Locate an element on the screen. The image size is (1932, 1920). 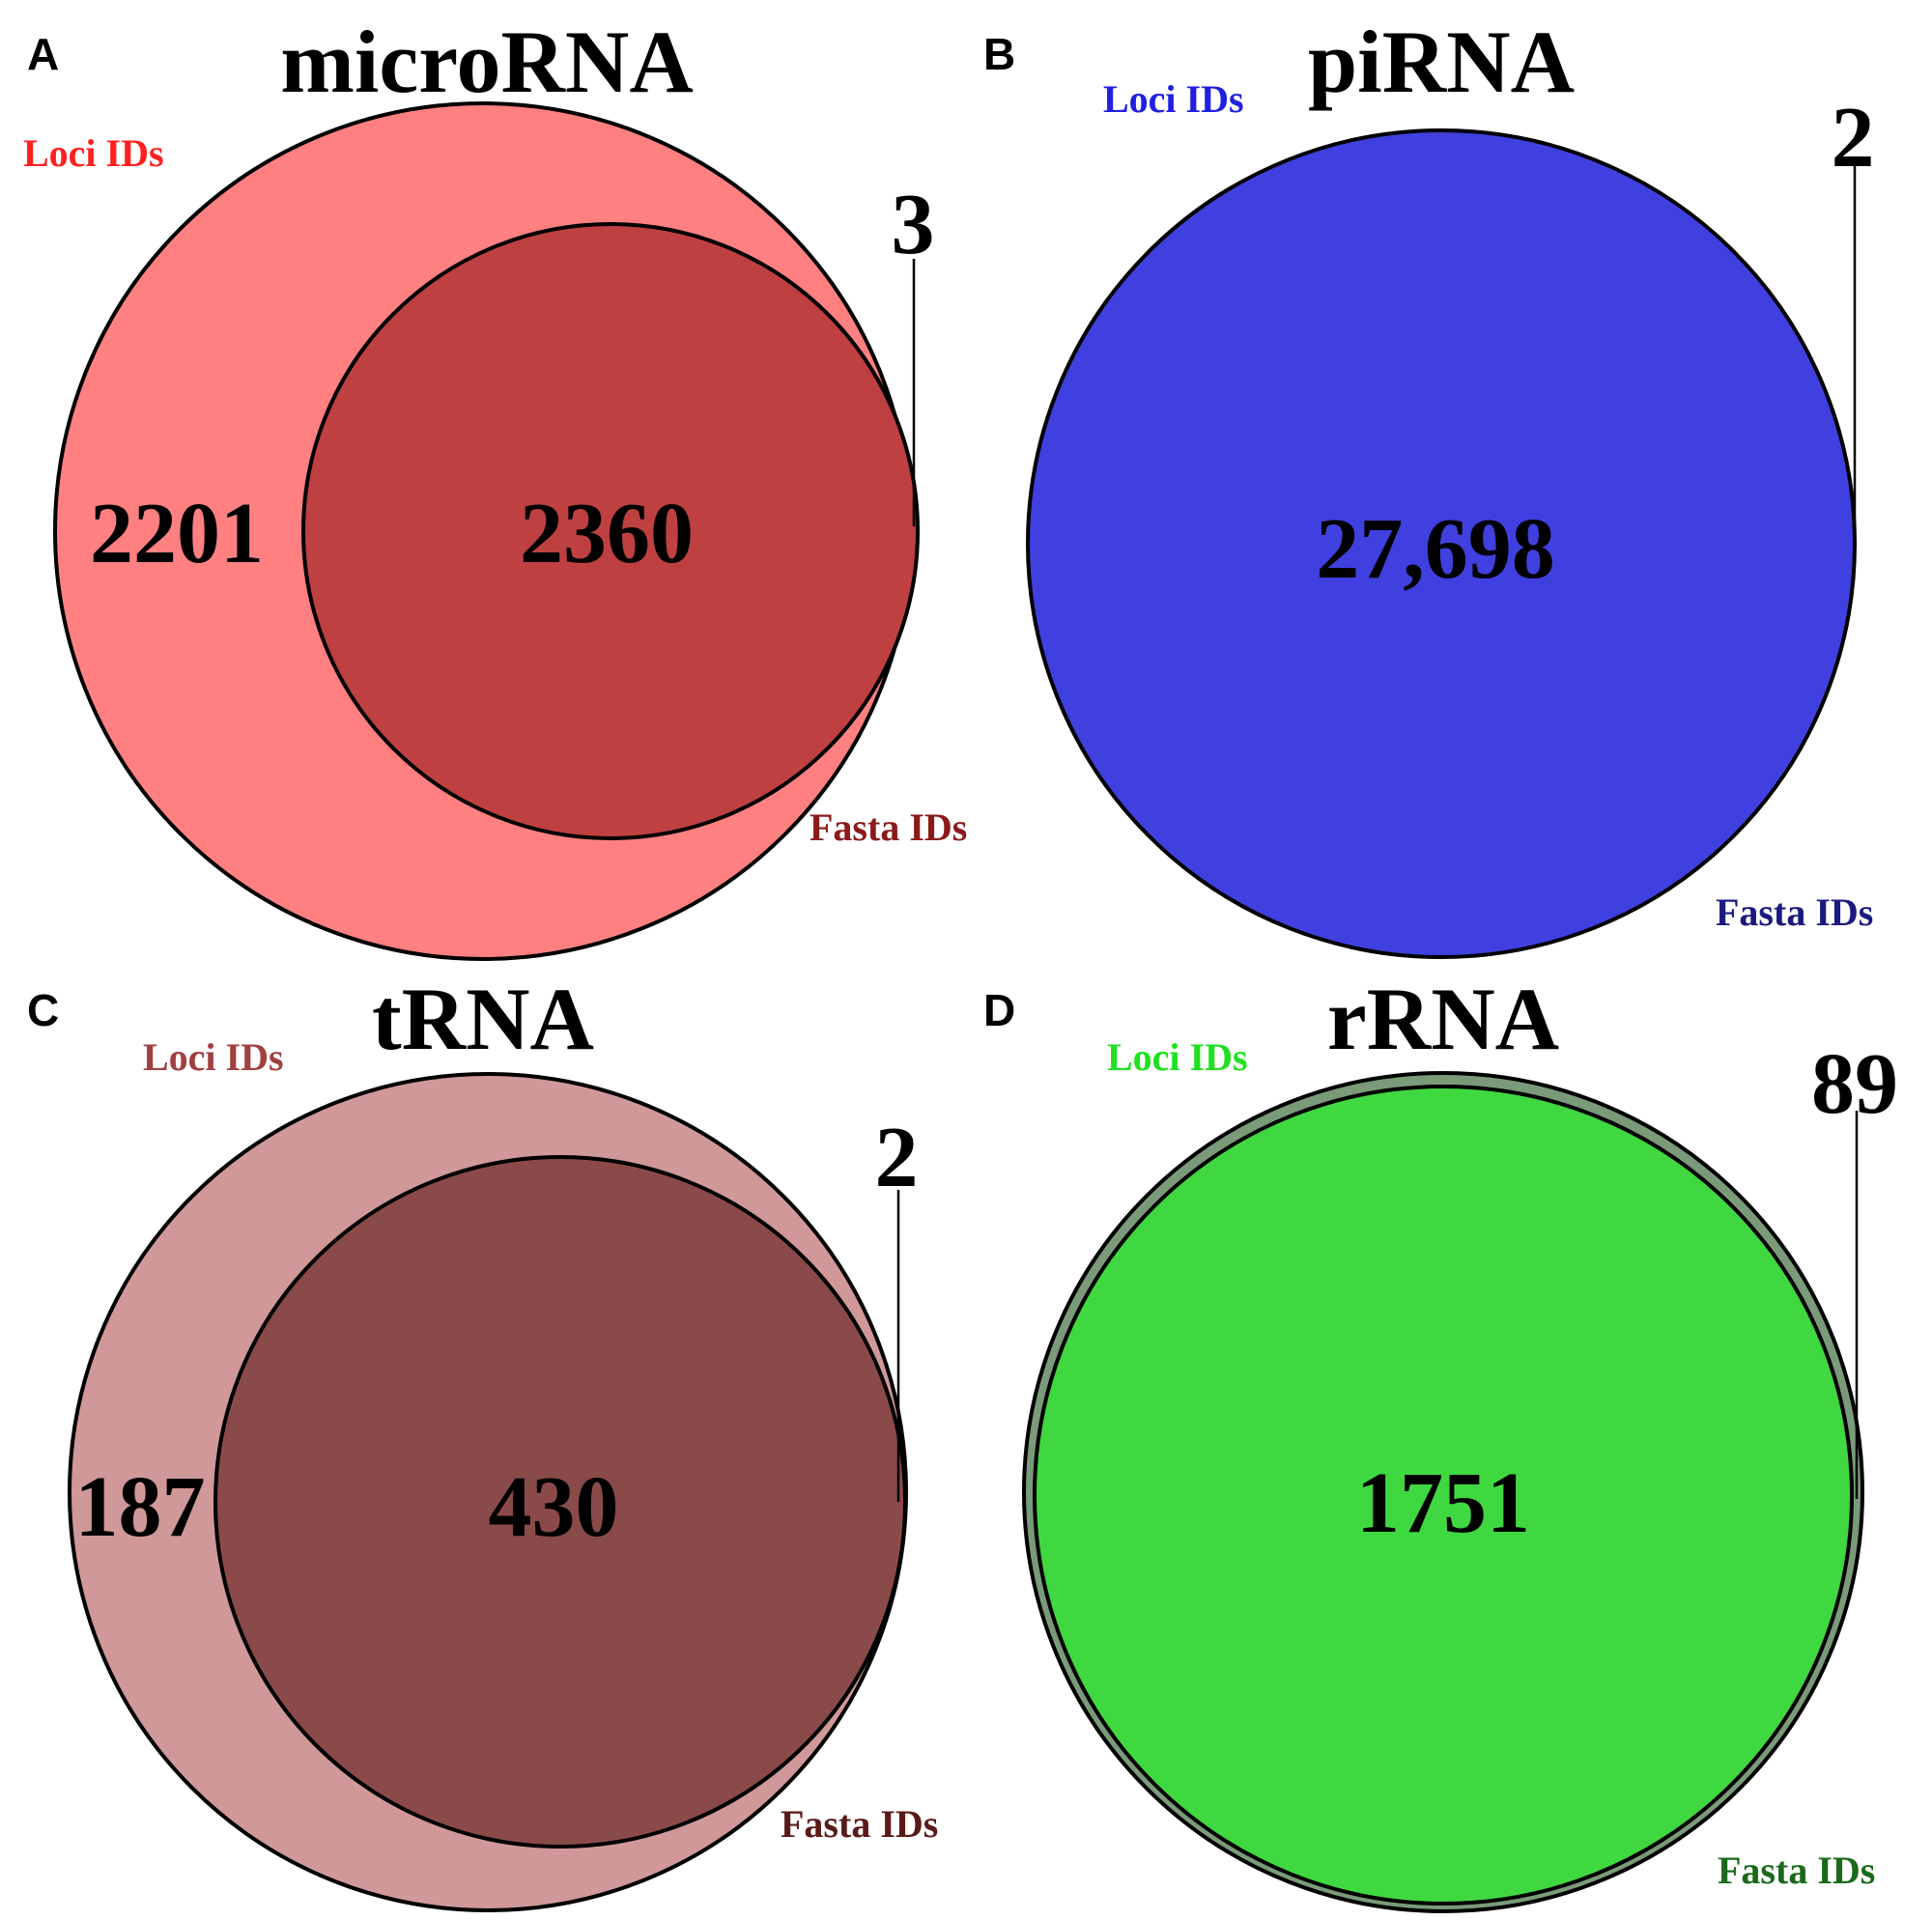
panel-b-loci-label: Loci IDs is located at coordinates (1173, 99).